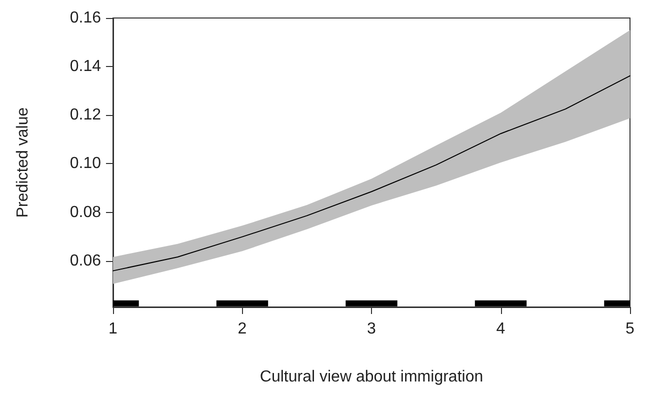 This screenshot has width=648, height=402. Describe the element at coordinates (86, 115) in the screenshot. I see `y-tick-label: 0.12` at that location.